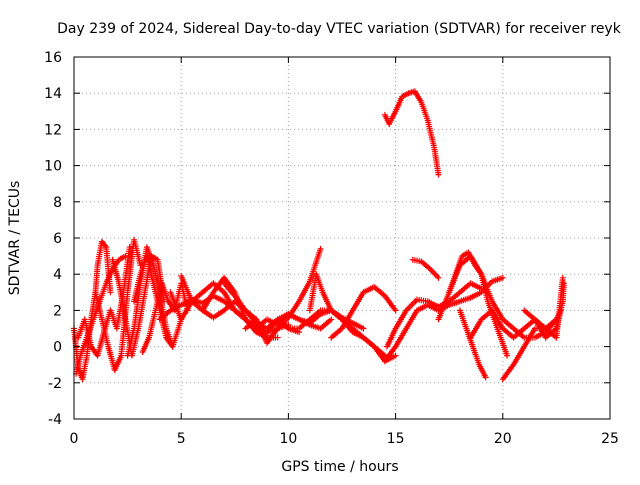 The image size is (640, 485). What do you see at coordinates (55, 420) in the screenshot?
I see `y-tick-label: -4` at bounding box center [55, 420].